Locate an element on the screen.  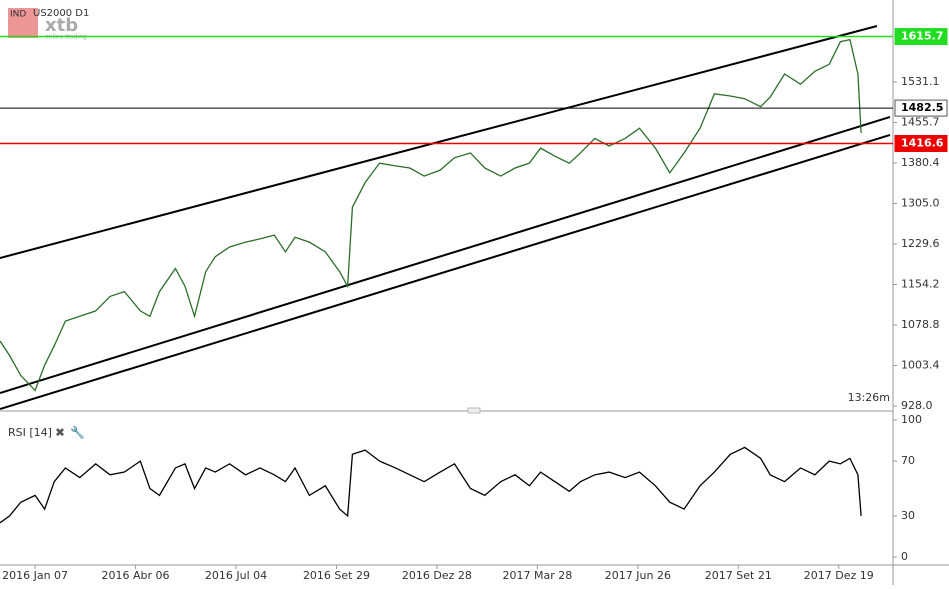
x-tick-label: 2016 Dez 28 is located at coordinates (437, 575).